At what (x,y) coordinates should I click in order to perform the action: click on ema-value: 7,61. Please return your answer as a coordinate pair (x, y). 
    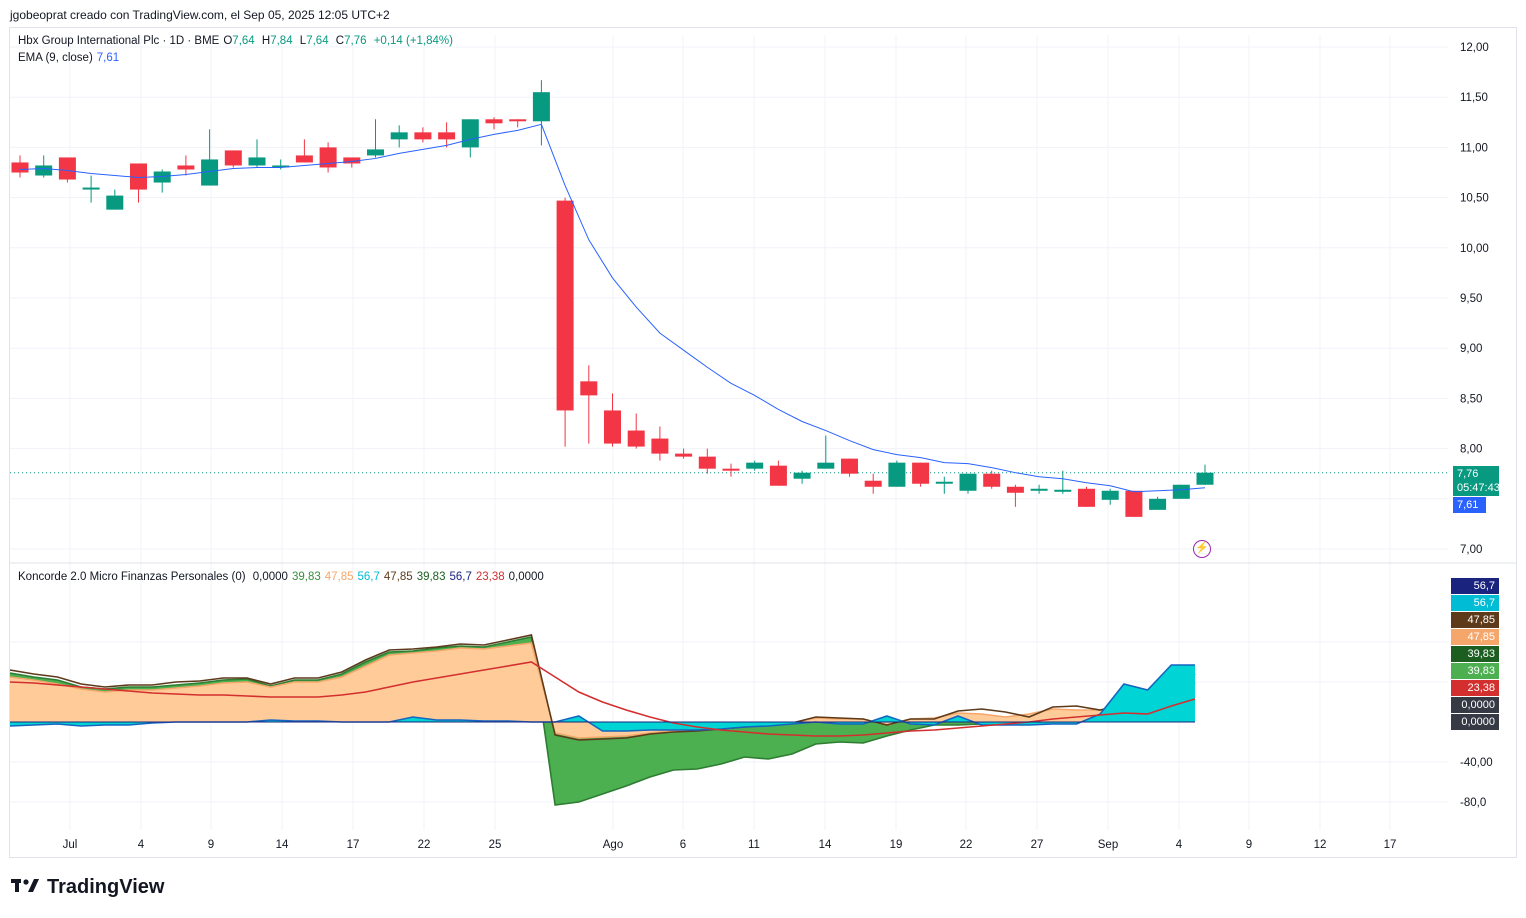
    Looking at the image, I should click on (108, 58).